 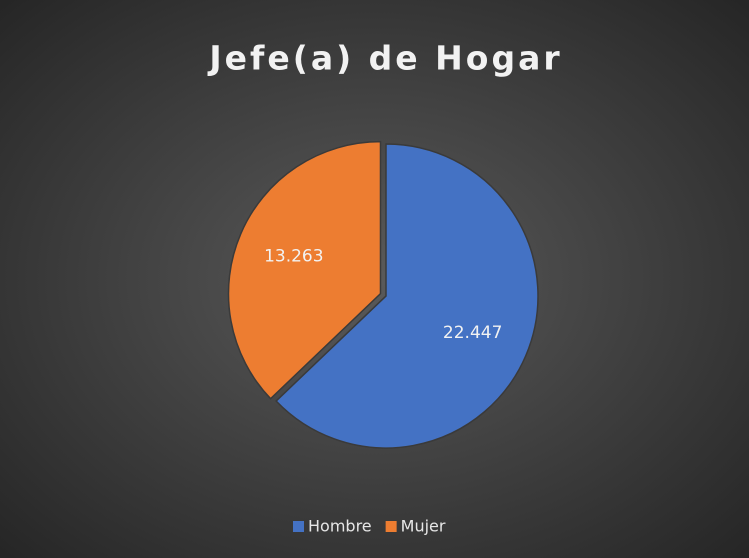 What do you see at coordinates (304, 270) in the screenshot?
I see `pie-slice` at bounding box center [304, 270].